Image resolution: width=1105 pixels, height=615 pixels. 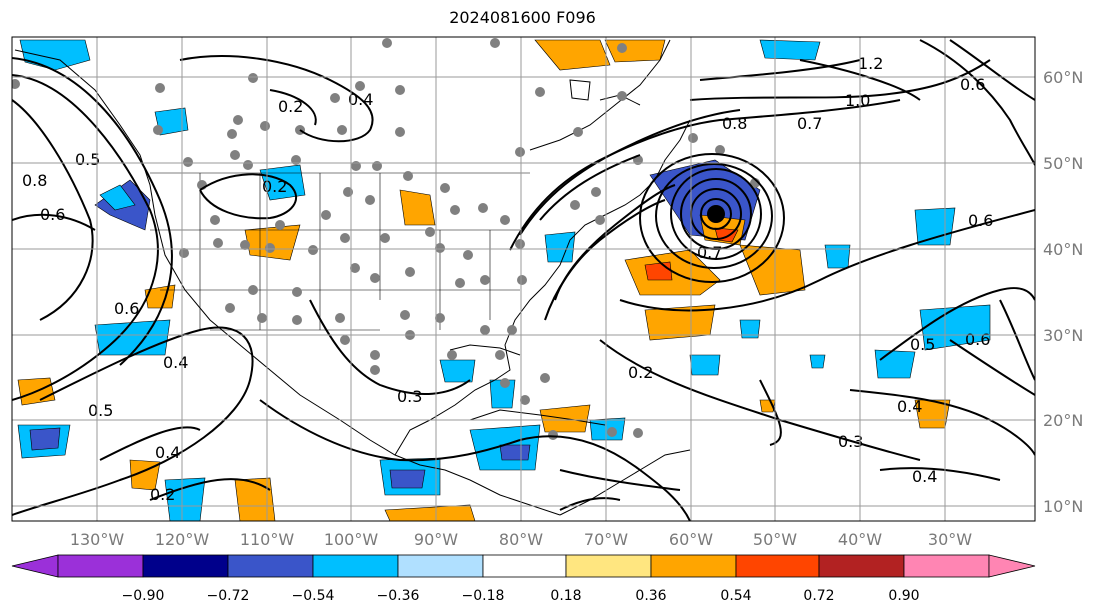 I want to click on colorbar-label: 0.36, so click(x=650, y=596).